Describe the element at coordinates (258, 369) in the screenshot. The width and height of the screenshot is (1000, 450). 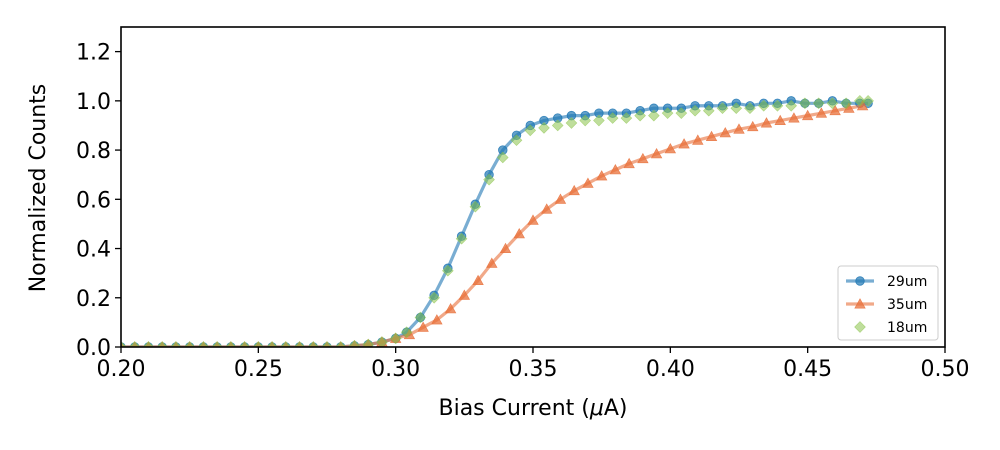
I see `x-tick-label: 0.25` at that location.